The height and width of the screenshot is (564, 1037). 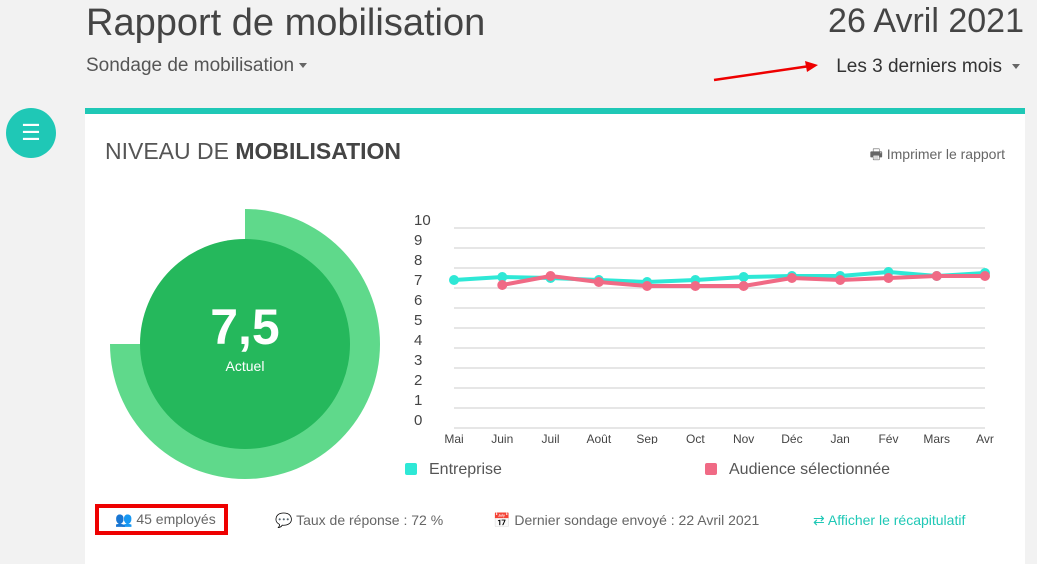 I want to click on x-tick-label: Sep, so click(x=647, y=438).